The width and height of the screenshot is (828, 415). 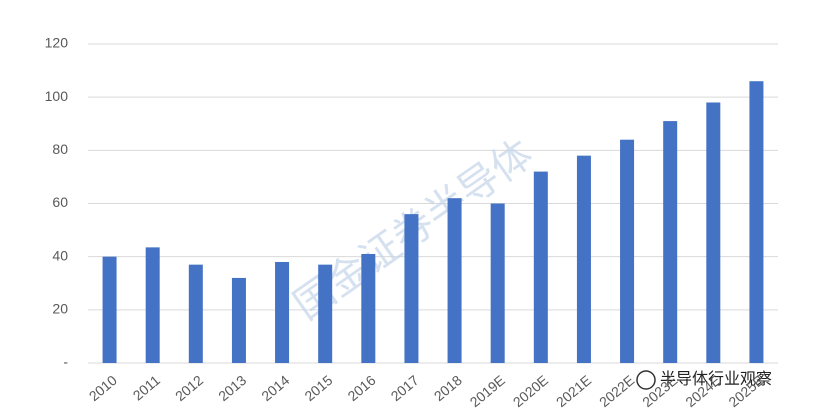 I want to click on x-tick-label: 2014, so click(x=275, y=388).